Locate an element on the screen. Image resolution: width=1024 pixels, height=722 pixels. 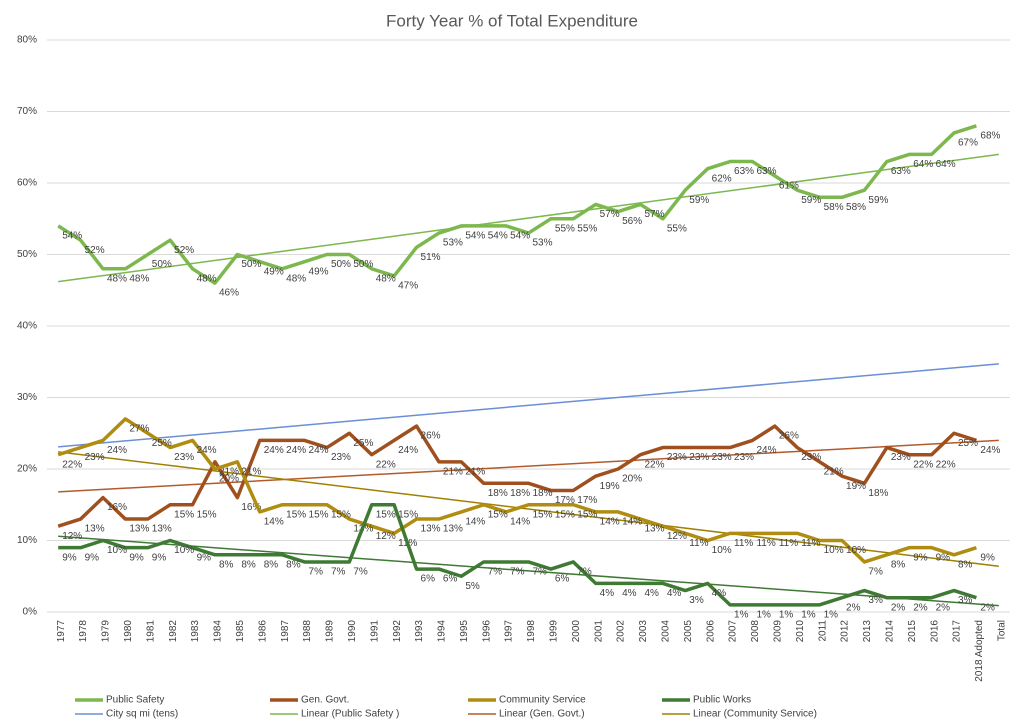
data-label: 49% is located at coordinates (319, 271).